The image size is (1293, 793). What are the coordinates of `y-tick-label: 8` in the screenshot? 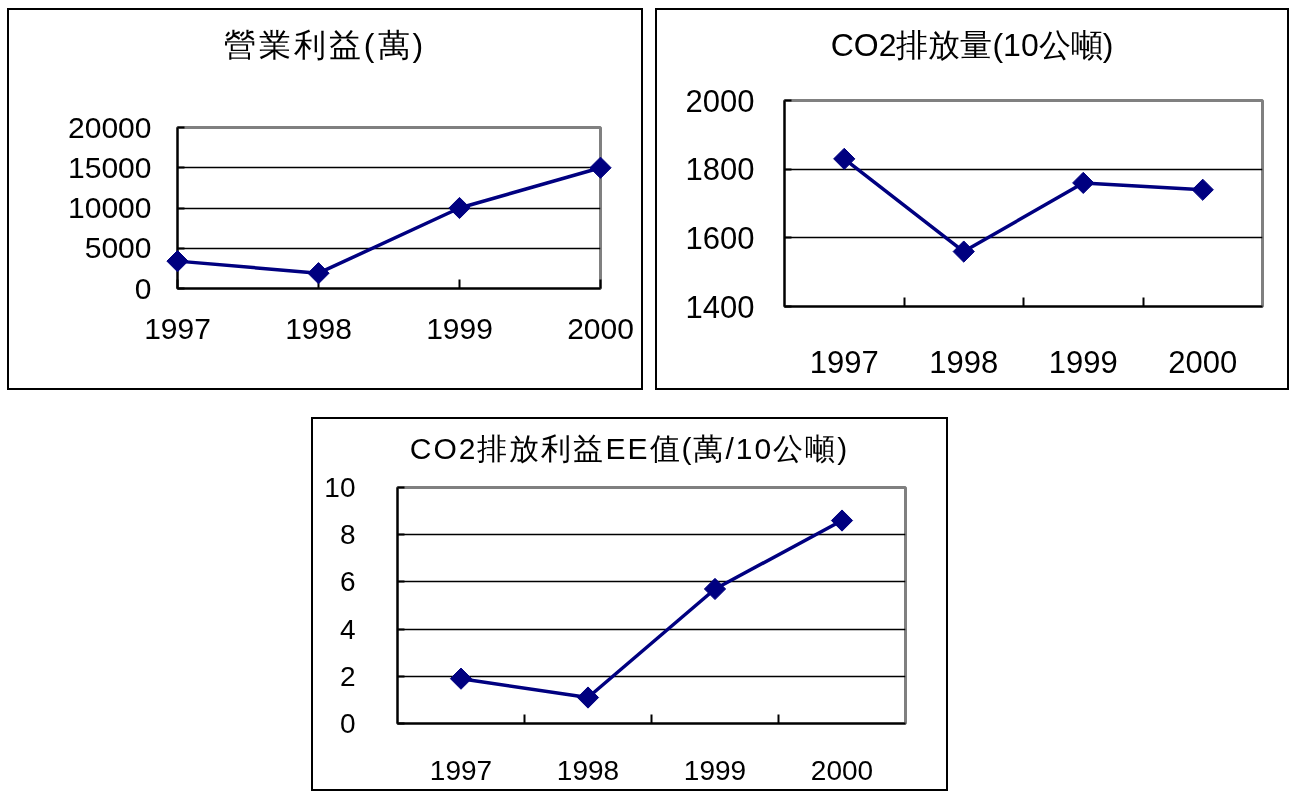 It's located at (347, 535).